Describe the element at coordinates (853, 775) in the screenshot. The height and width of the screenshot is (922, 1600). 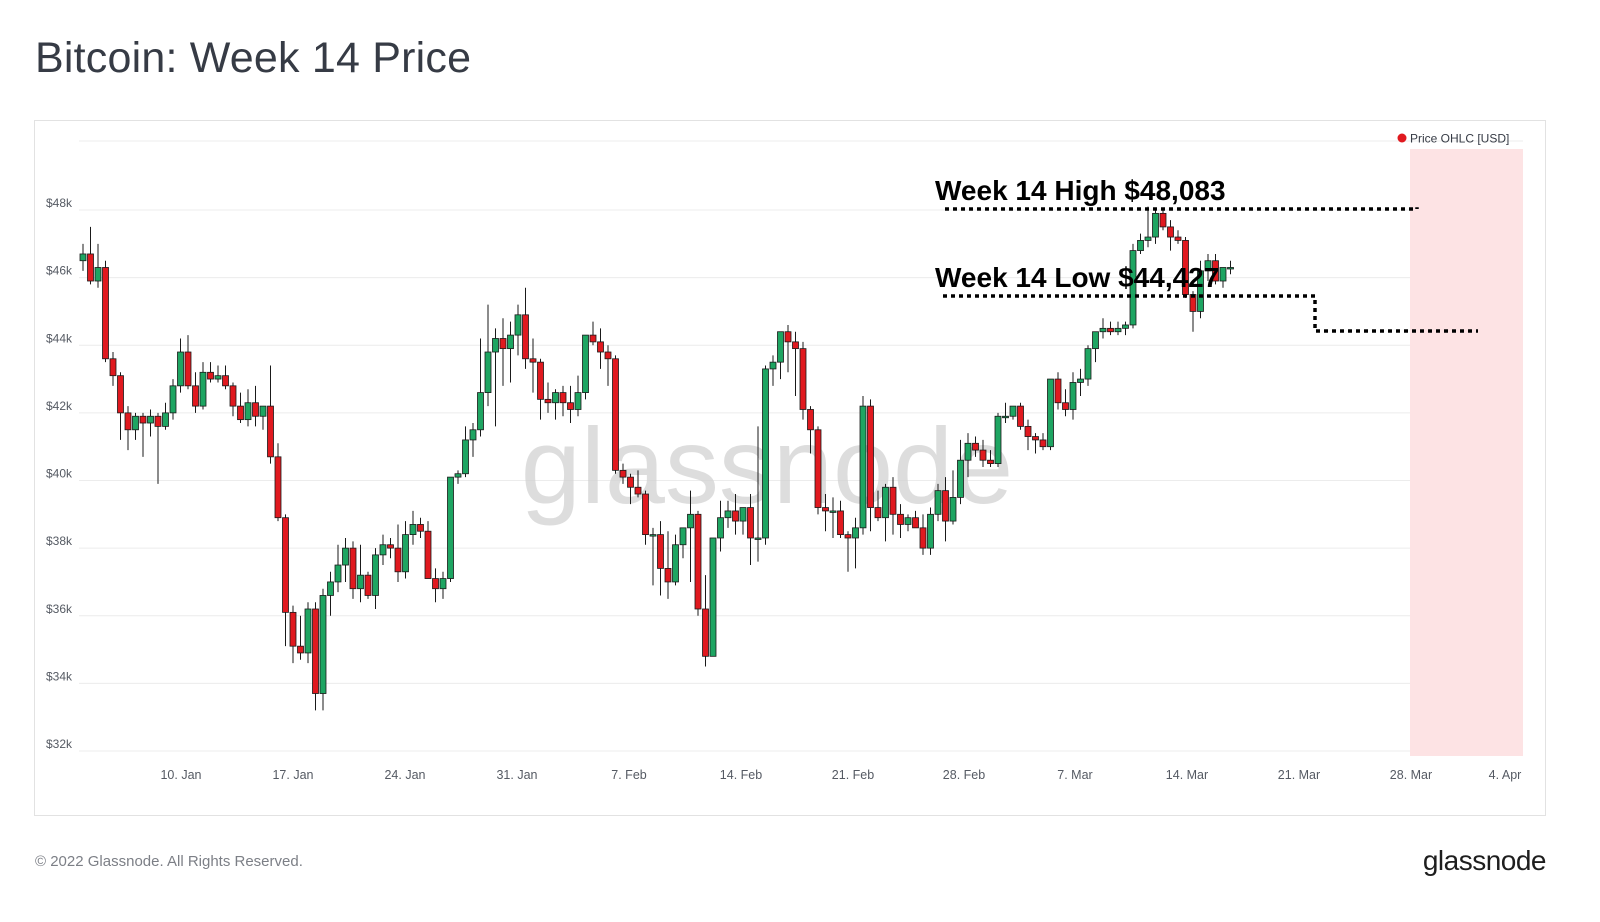
I see `x-tick-label: 21. Feb` at that location.